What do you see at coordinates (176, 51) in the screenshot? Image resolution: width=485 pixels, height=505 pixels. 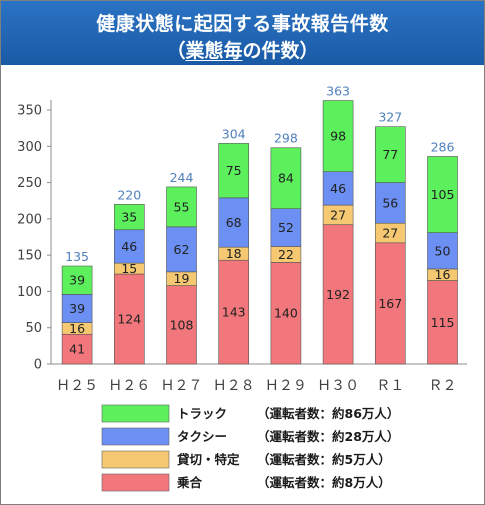 I see `subtitle-open: （` at bounding box center [176, 51].